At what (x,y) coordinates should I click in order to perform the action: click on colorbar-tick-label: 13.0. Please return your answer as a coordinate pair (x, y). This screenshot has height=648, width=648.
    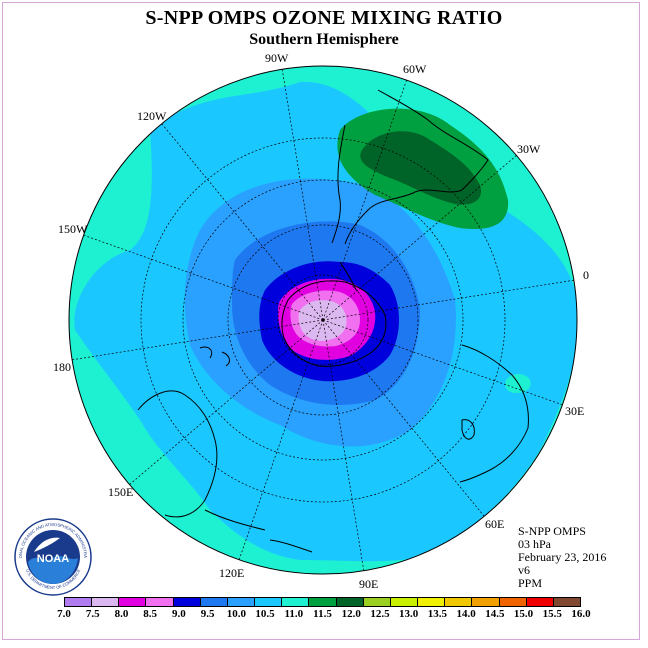
    Looking at the image, I should click on (409, 614).